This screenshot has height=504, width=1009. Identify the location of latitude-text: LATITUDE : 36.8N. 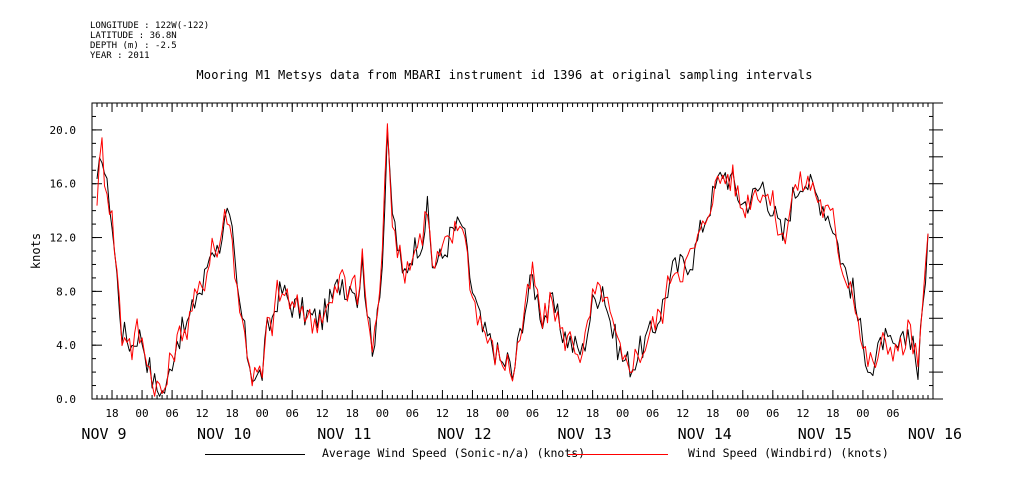
(133, 36).